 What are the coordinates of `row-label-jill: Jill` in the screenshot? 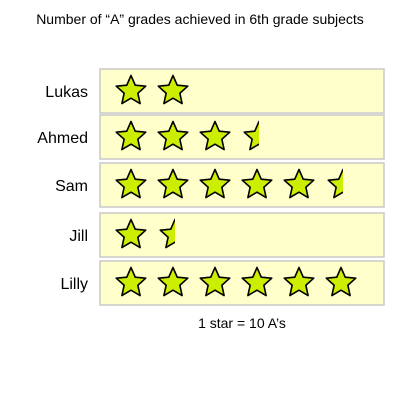 It's located at (78, 236).